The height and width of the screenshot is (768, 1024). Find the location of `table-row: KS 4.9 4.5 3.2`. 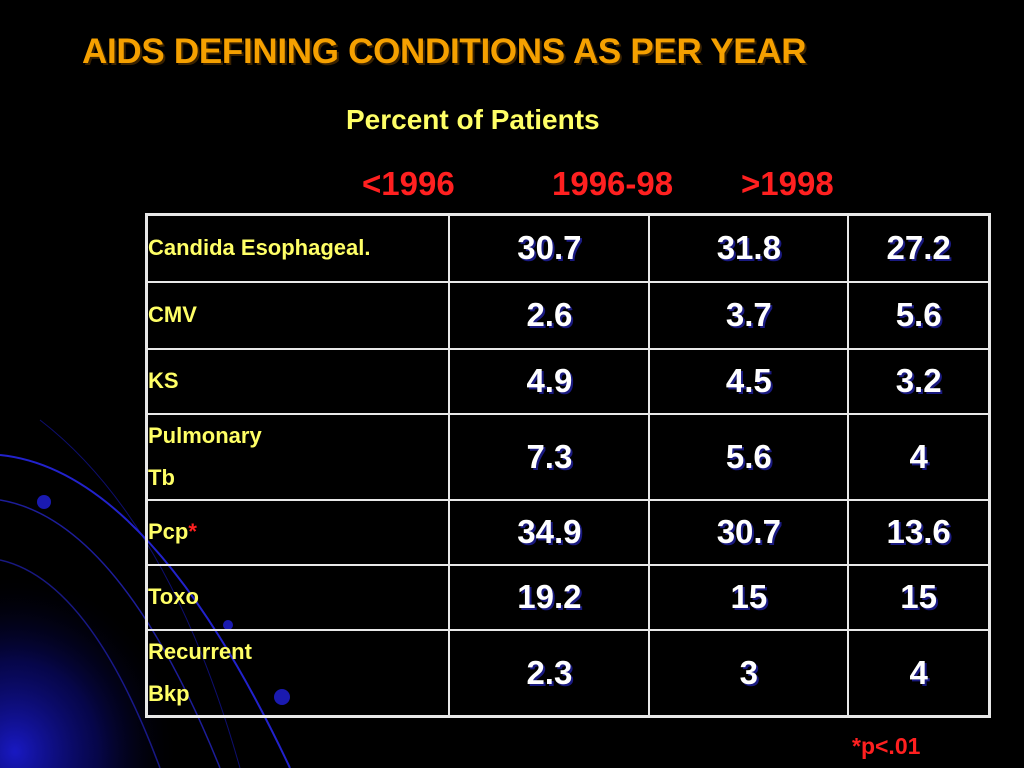

table-row: KS 4.9 4.5 3.2 is located at coordinates (568, 381).